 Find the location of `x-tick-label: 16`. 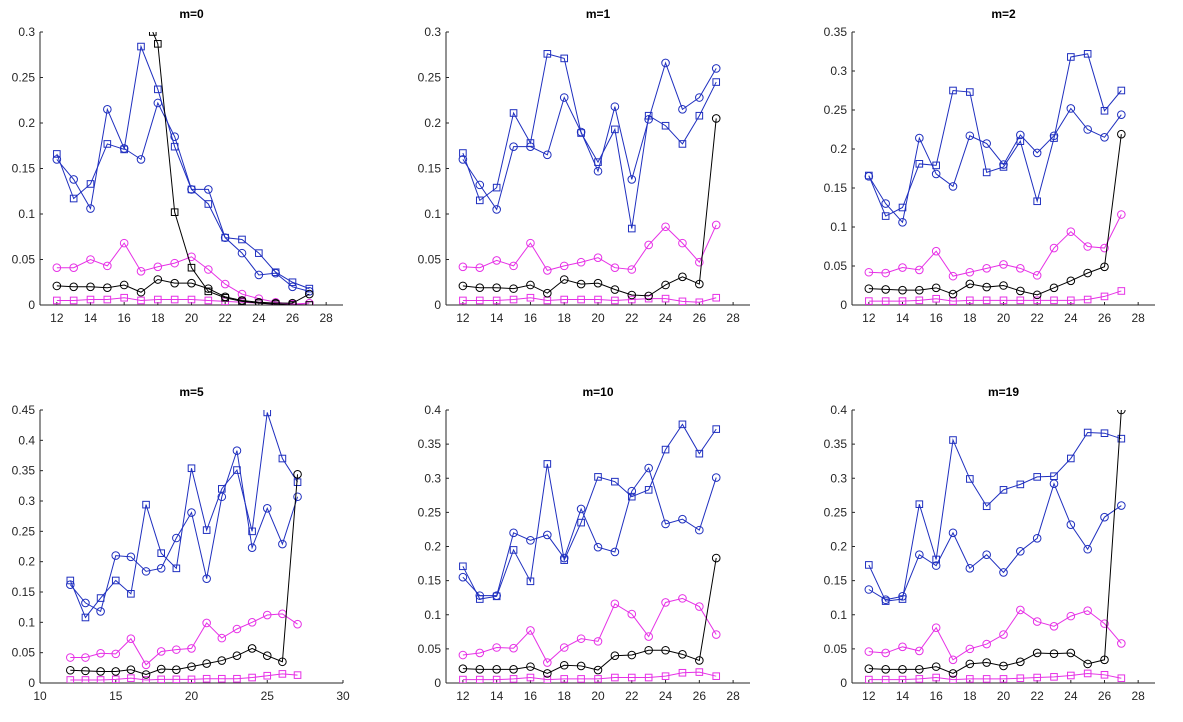

x-tick-label: 16 is located at coordinates (531, 318).